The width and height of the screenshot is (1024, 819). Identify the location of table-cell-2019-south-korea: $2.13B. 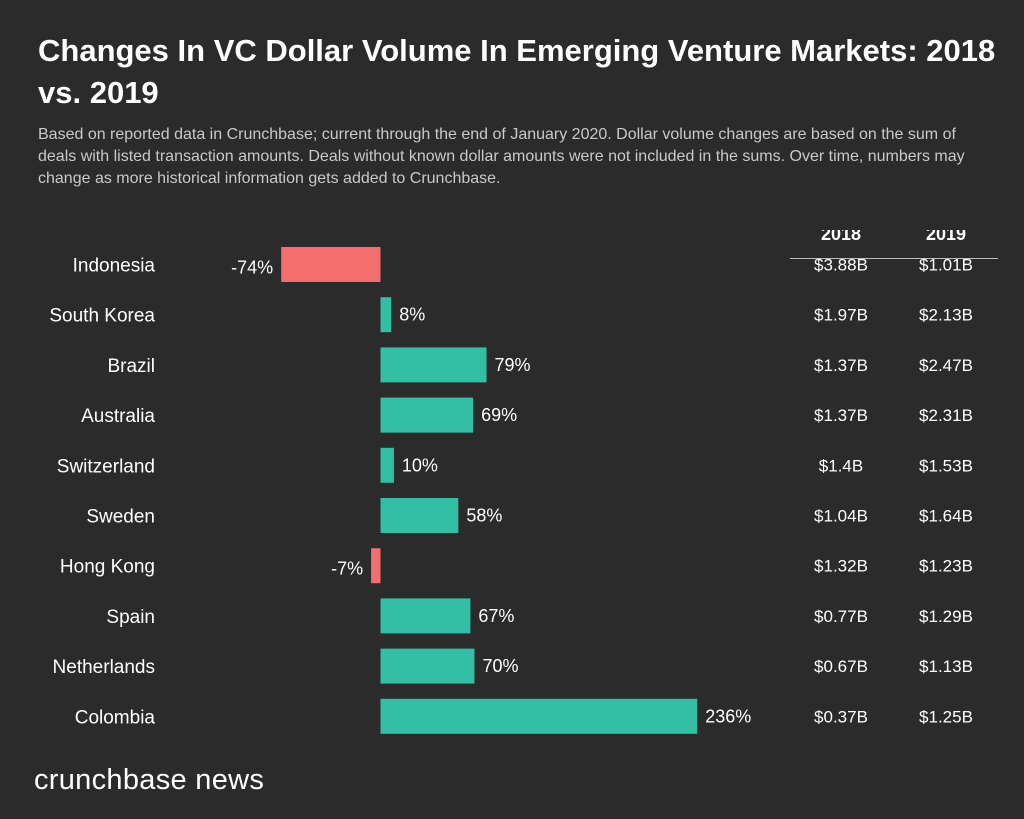
(946, 315).